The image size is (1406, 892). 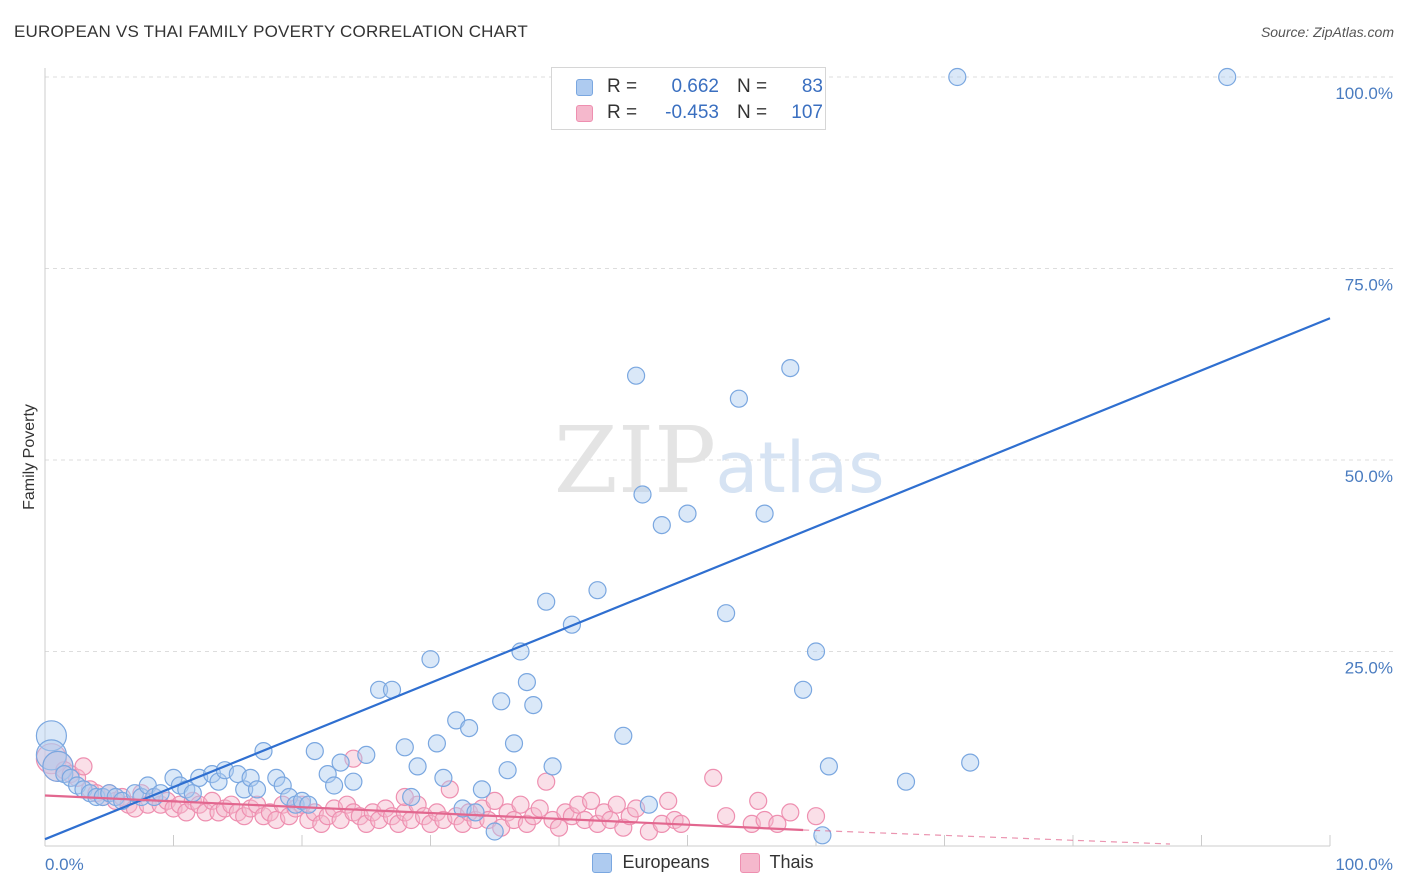 I want to click on watermark-zip: ZIP, so click(x=635, y=460).